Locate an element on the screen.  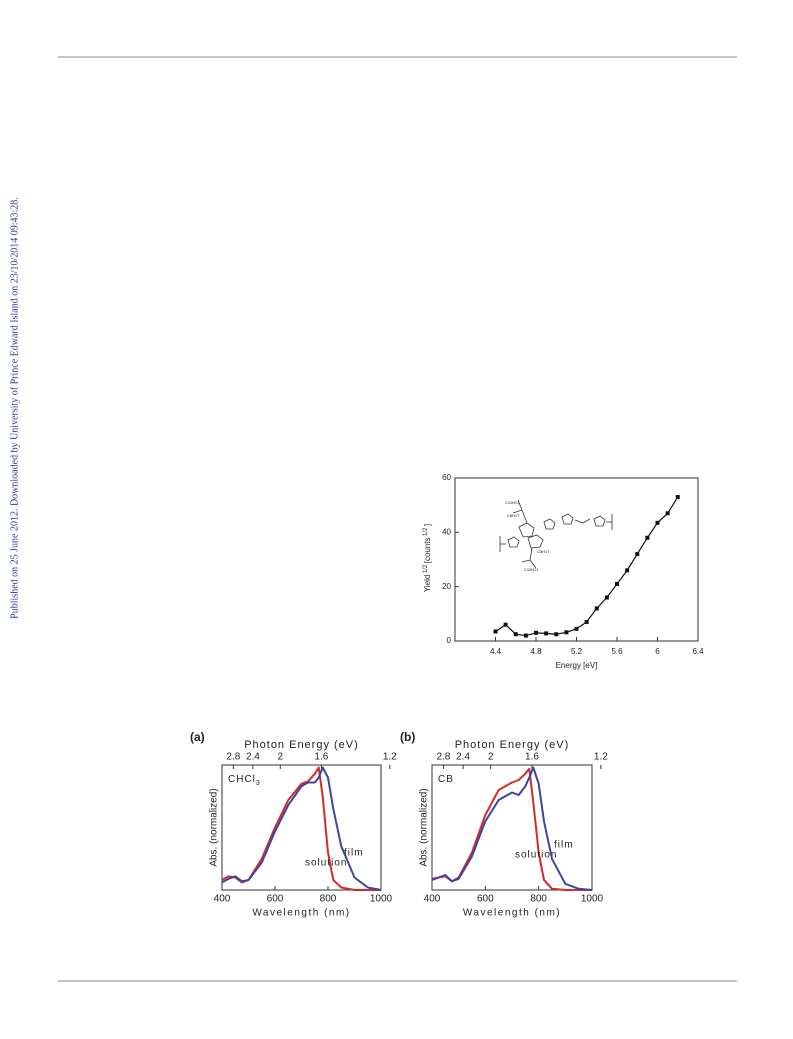
inset-label-part: CHCl is located at coordinates (242, 779).